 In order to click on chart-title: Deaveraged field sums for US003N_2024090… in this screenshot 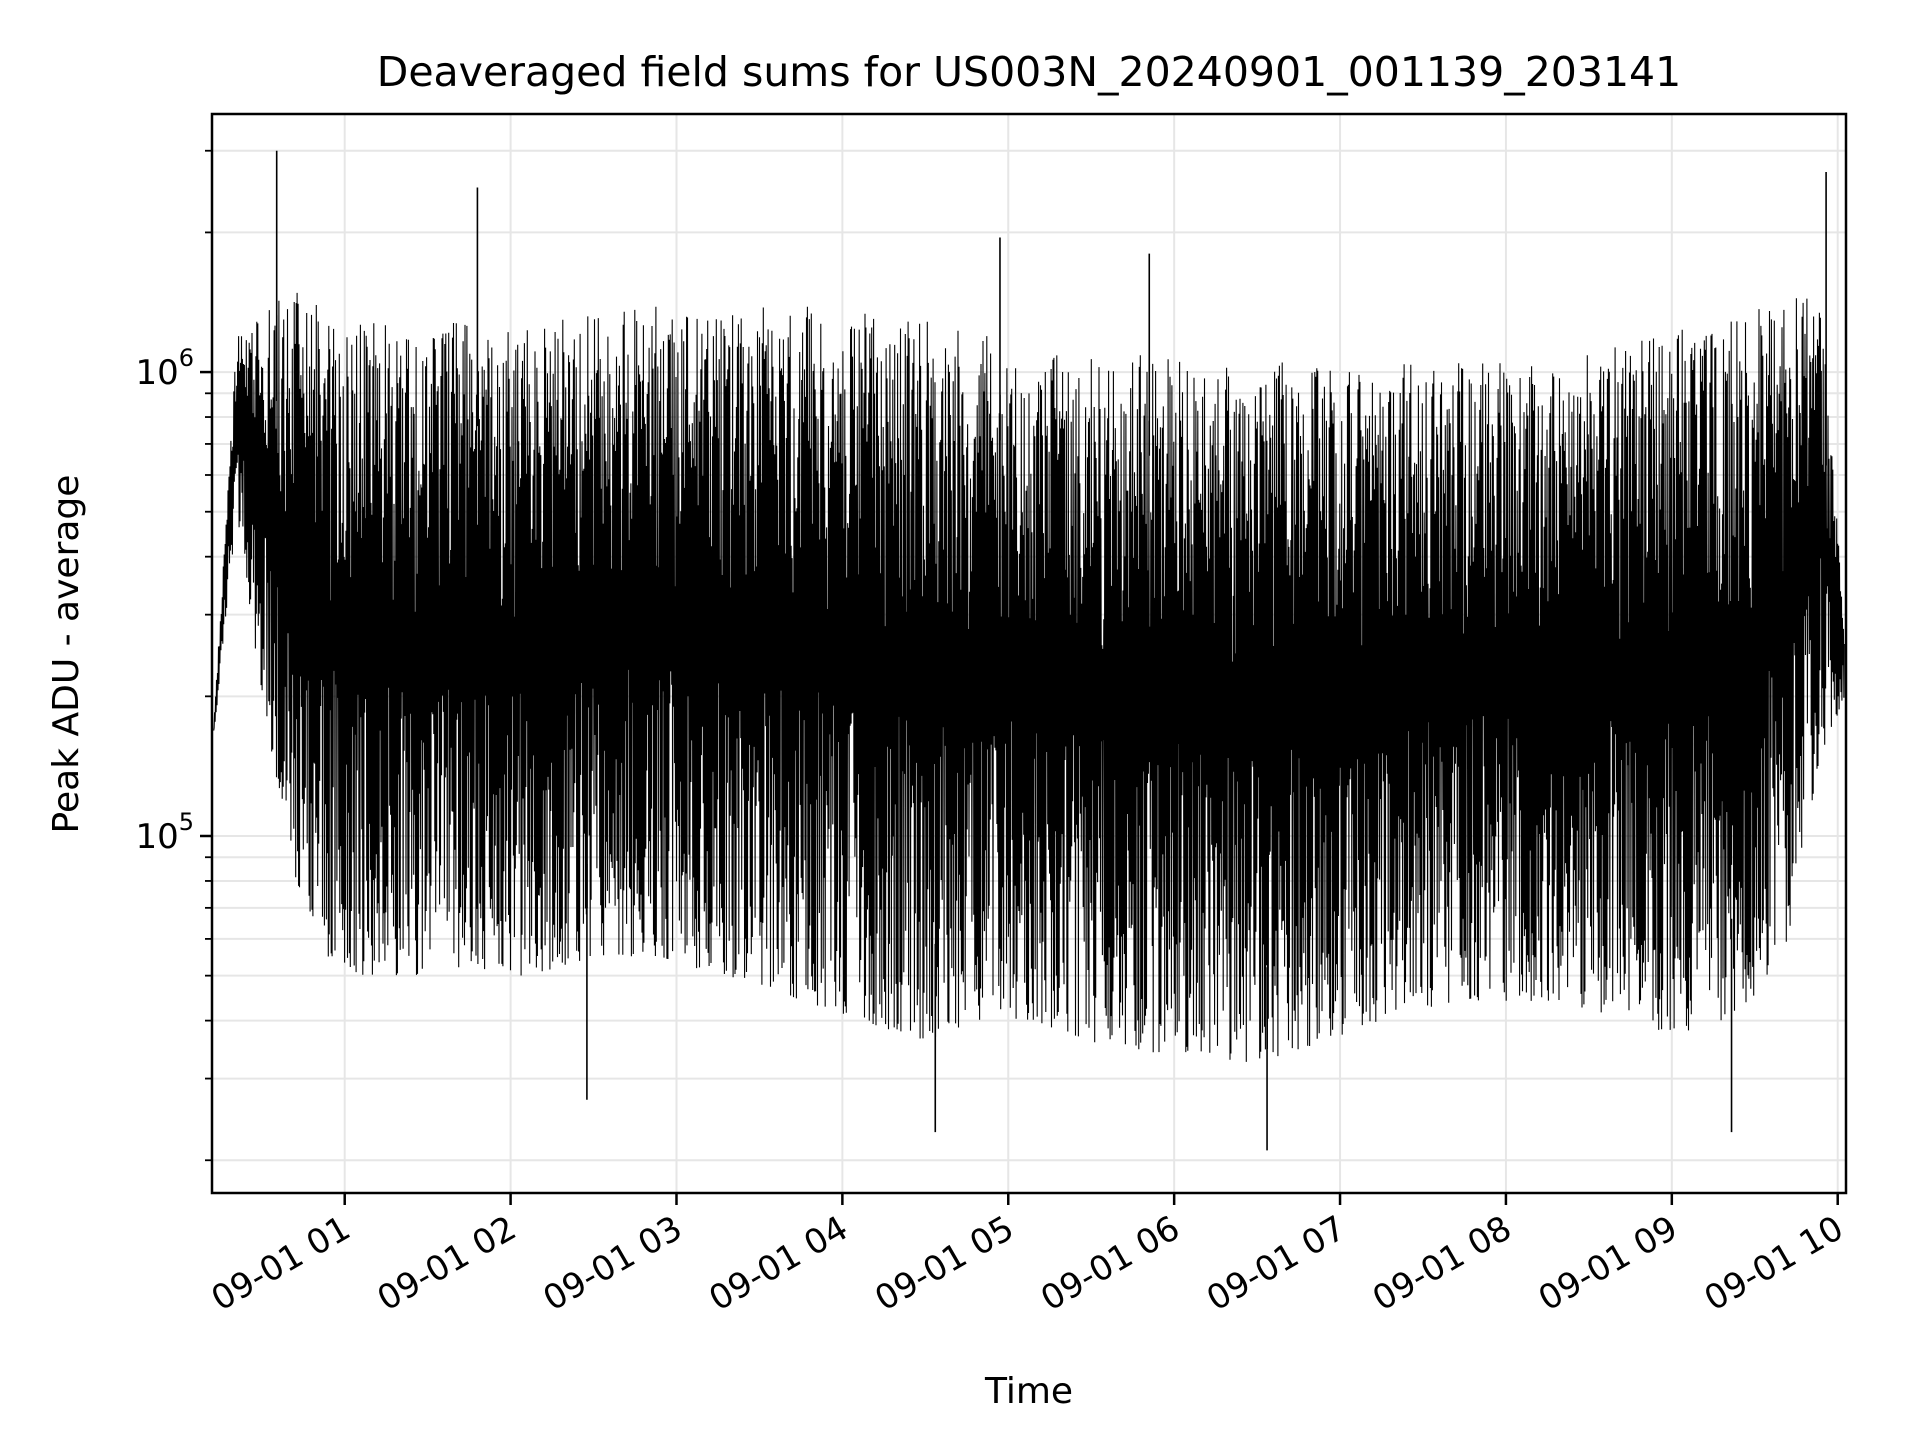, I will do `click(1029, 72)`.